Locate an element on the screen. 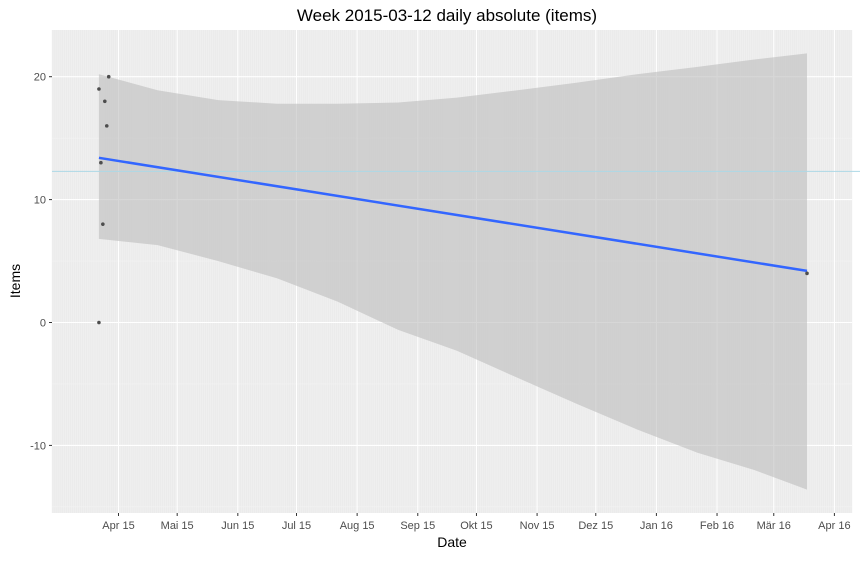  chart-title: Week 2015-03-12 daily absolute (items) is located at coordinates (447, 15).